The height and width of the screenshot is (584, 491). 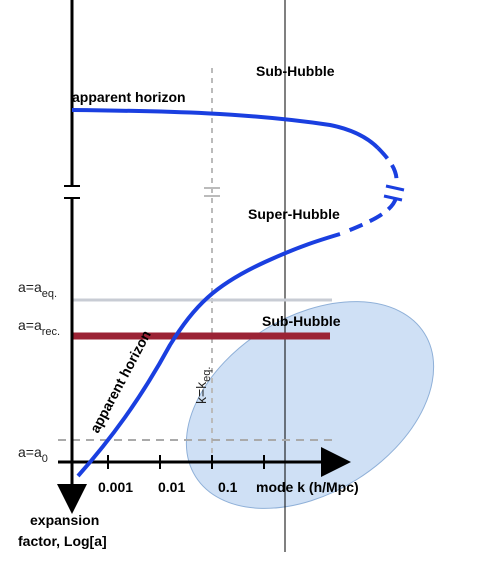 I want to click on label: Super-Hubble, so click(x=294, y=214).